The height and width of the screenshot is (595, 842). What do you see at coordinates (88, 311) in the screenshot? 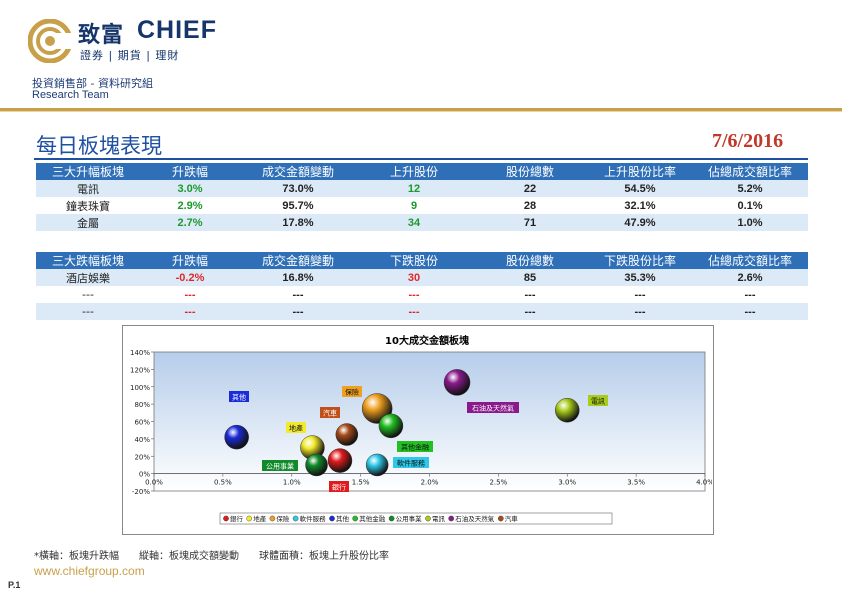
I see `sector-name: ---` at bounding box center [88, 311].